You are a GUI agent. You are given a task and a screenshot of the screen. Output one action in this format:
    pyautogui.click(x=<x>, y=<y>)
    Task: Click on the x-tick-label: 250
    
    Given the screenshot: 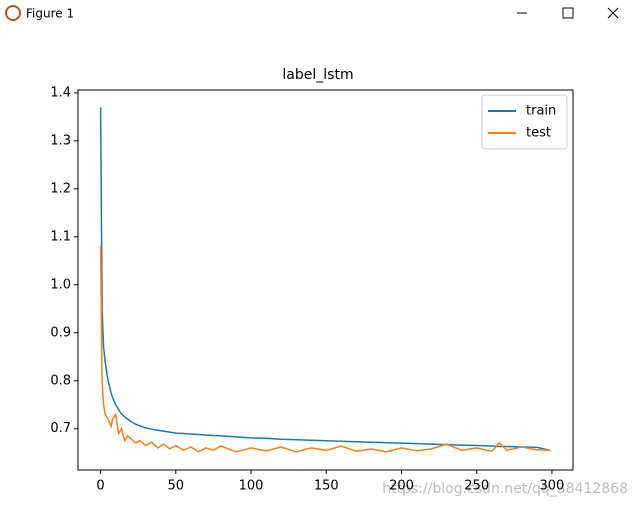 What is the action you would take?
    pyautogui.click(x=476, y=486)
    